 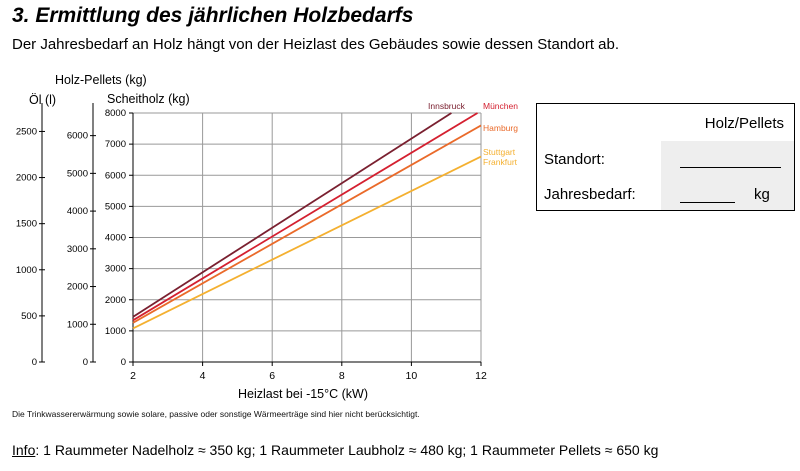 What do you see at coordinates (744, 123) in the screenshot?
I see `form-header: Holz/Pellets` at bounding box center [744, 123].